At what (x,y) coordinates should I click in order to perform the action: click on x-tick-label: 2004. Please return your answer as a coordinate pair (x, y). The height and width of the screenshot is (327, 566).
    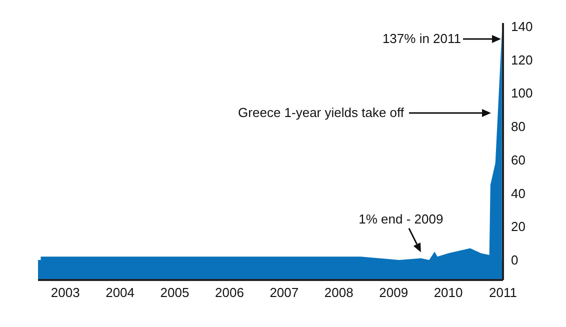
    Looking at the image, I should click on (120, 292).